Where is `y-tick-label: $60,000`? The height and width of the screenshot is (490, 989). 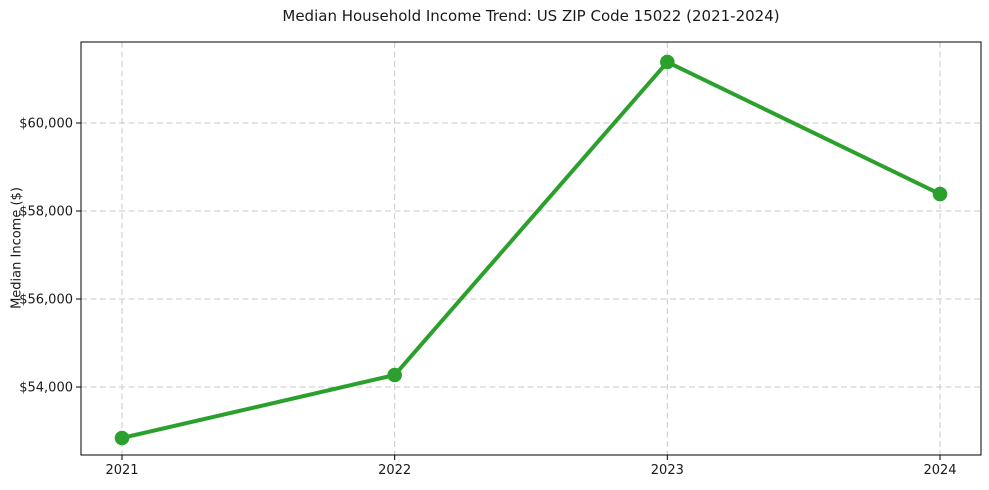 y-tick-label: $60,000 is located at coordinates (46, 124).